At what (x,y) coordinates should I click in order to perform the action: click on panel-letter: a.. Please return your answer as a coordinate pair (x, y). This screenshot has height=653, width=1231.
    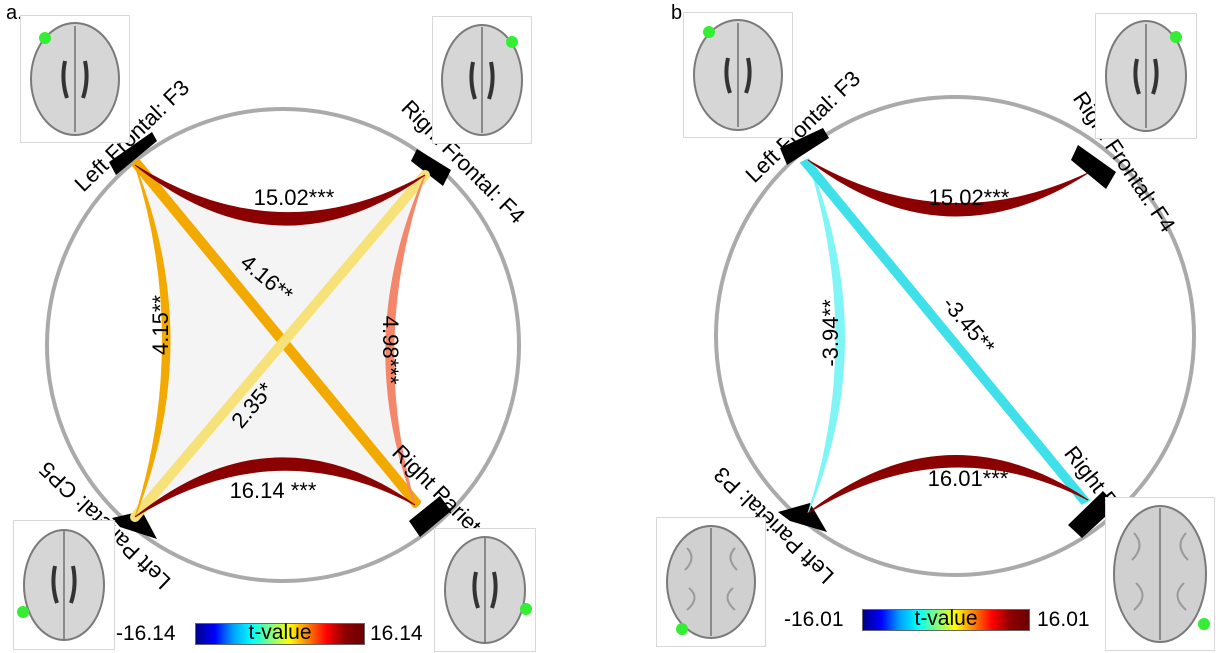
    Looking at the image, I should click on (14, 13).